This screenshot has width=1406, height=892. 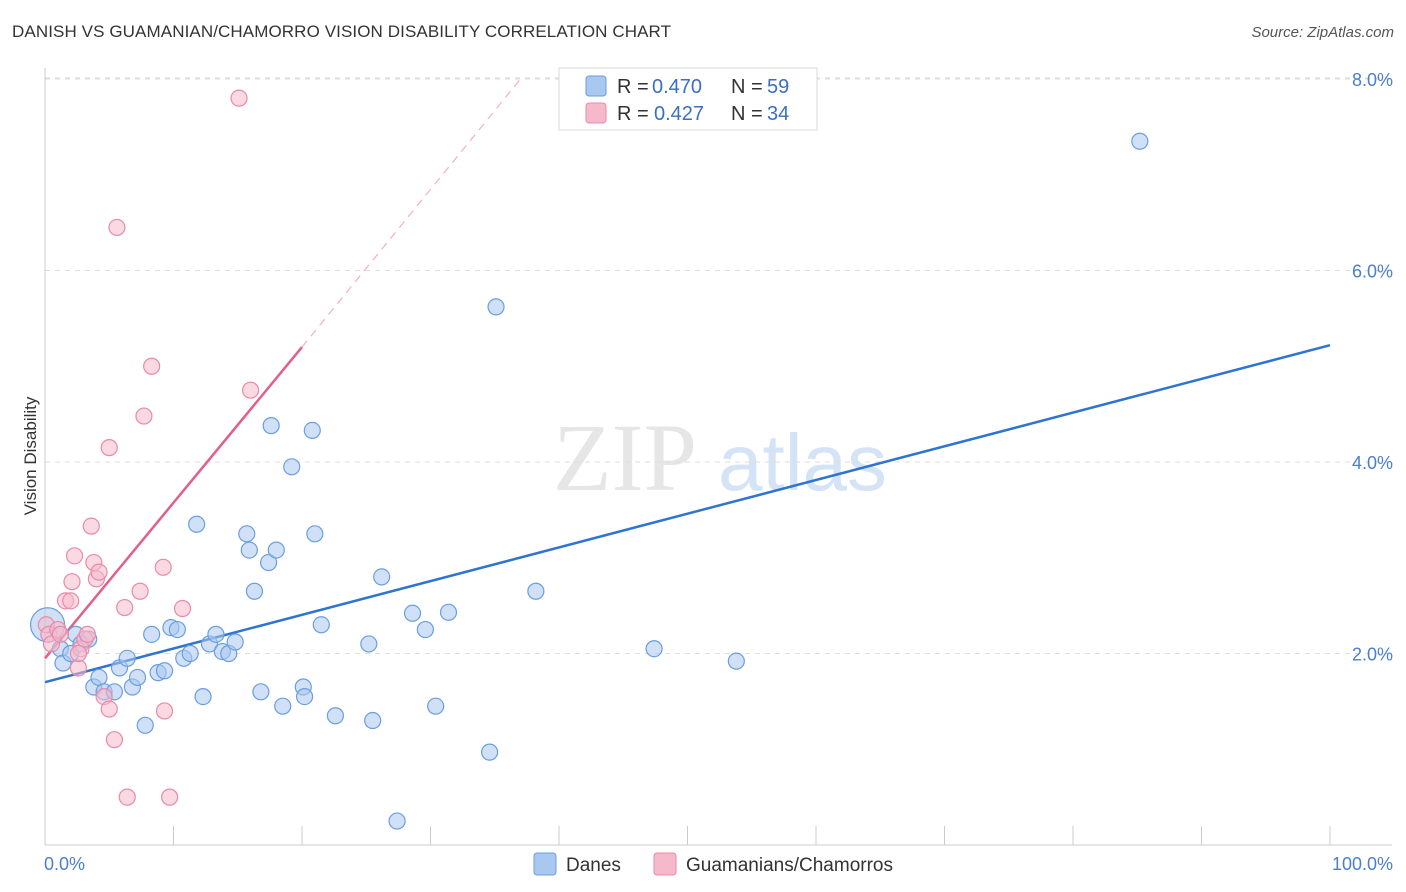 What do you see at coordinates (633, 87) in the screenshot?
I see `legend-r-label-danes: R =` at bounding box center [633, 87].